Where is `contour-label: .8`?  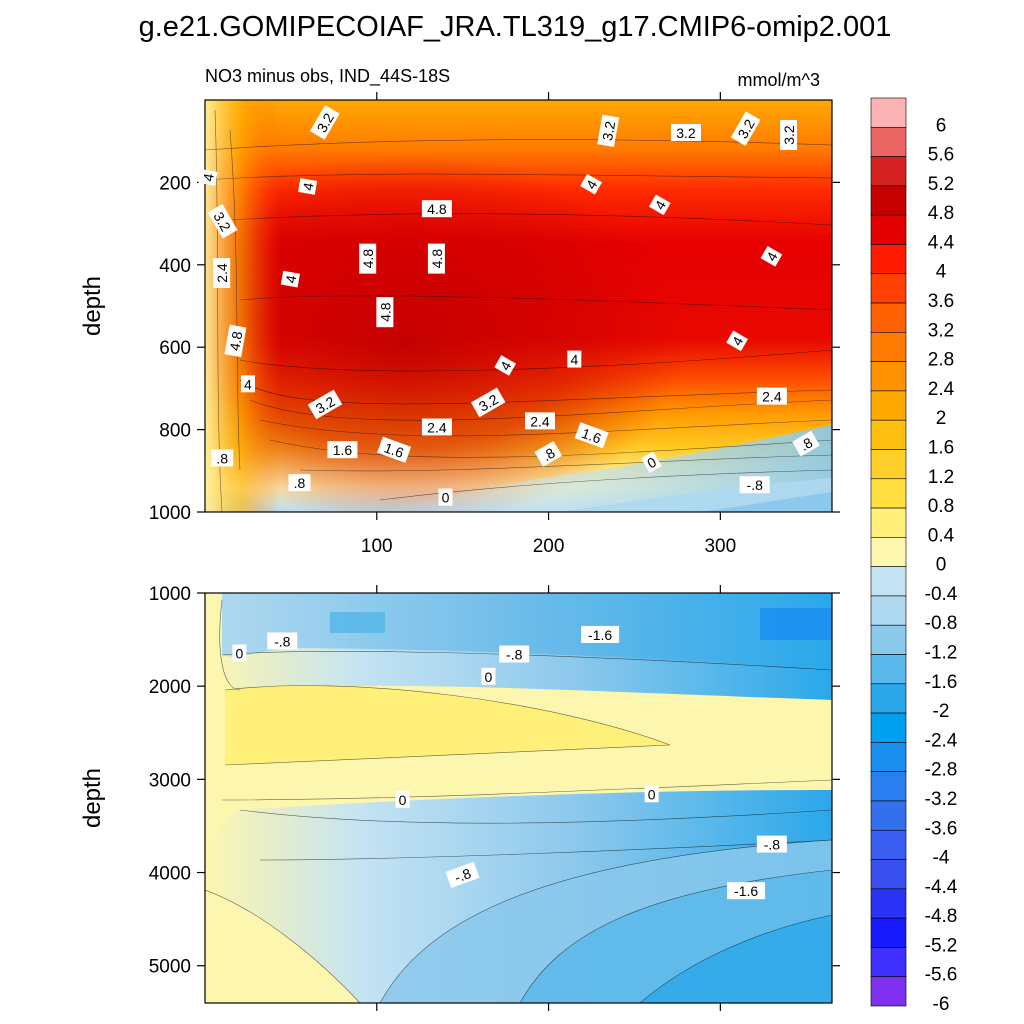 contour-label: .8 is located at coordinates (548, 454).